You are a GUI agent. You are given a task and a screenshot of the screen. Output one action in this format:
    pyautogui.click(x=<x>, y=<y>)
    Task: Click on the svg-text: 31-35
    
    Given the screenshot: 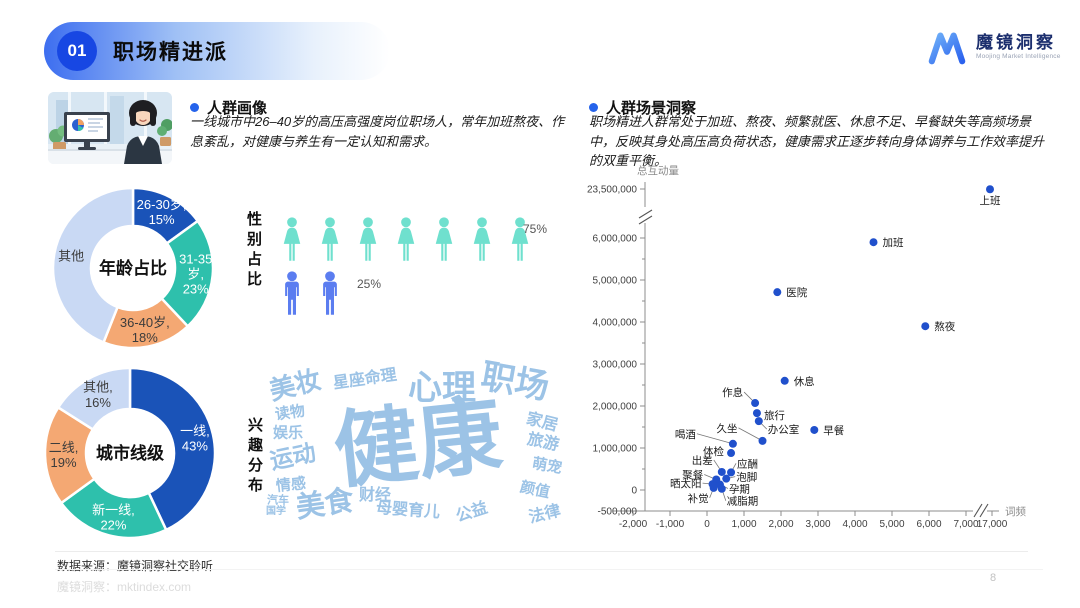 What is the action you would take?
    pyautogui.click(x=195, y=258)
    